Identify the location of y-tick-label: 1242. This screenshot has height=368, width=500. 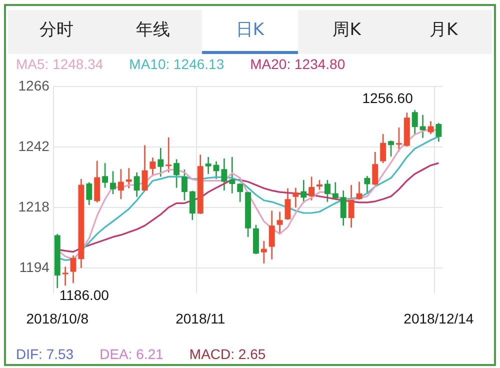
(34, 146).